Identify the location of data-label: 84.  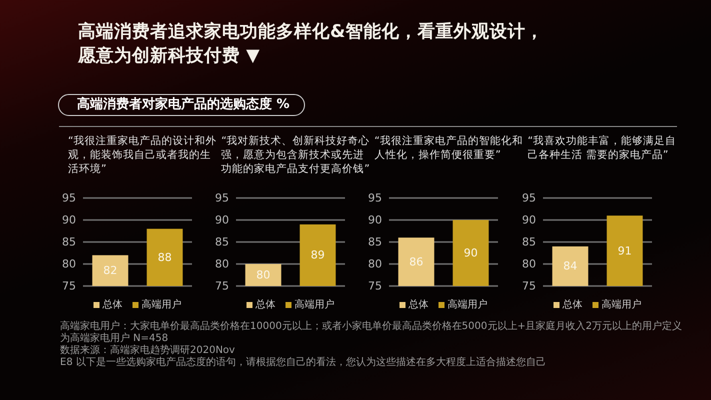
(569, 266).